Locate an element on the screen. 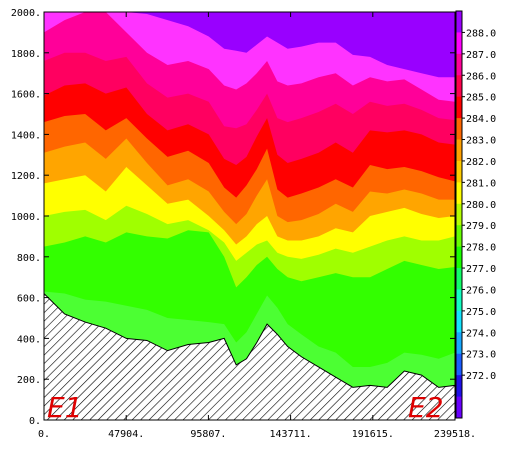 This screenshot has width=506, height=453. colorbar-label: 283.0 is located at coordinates (481, 141).